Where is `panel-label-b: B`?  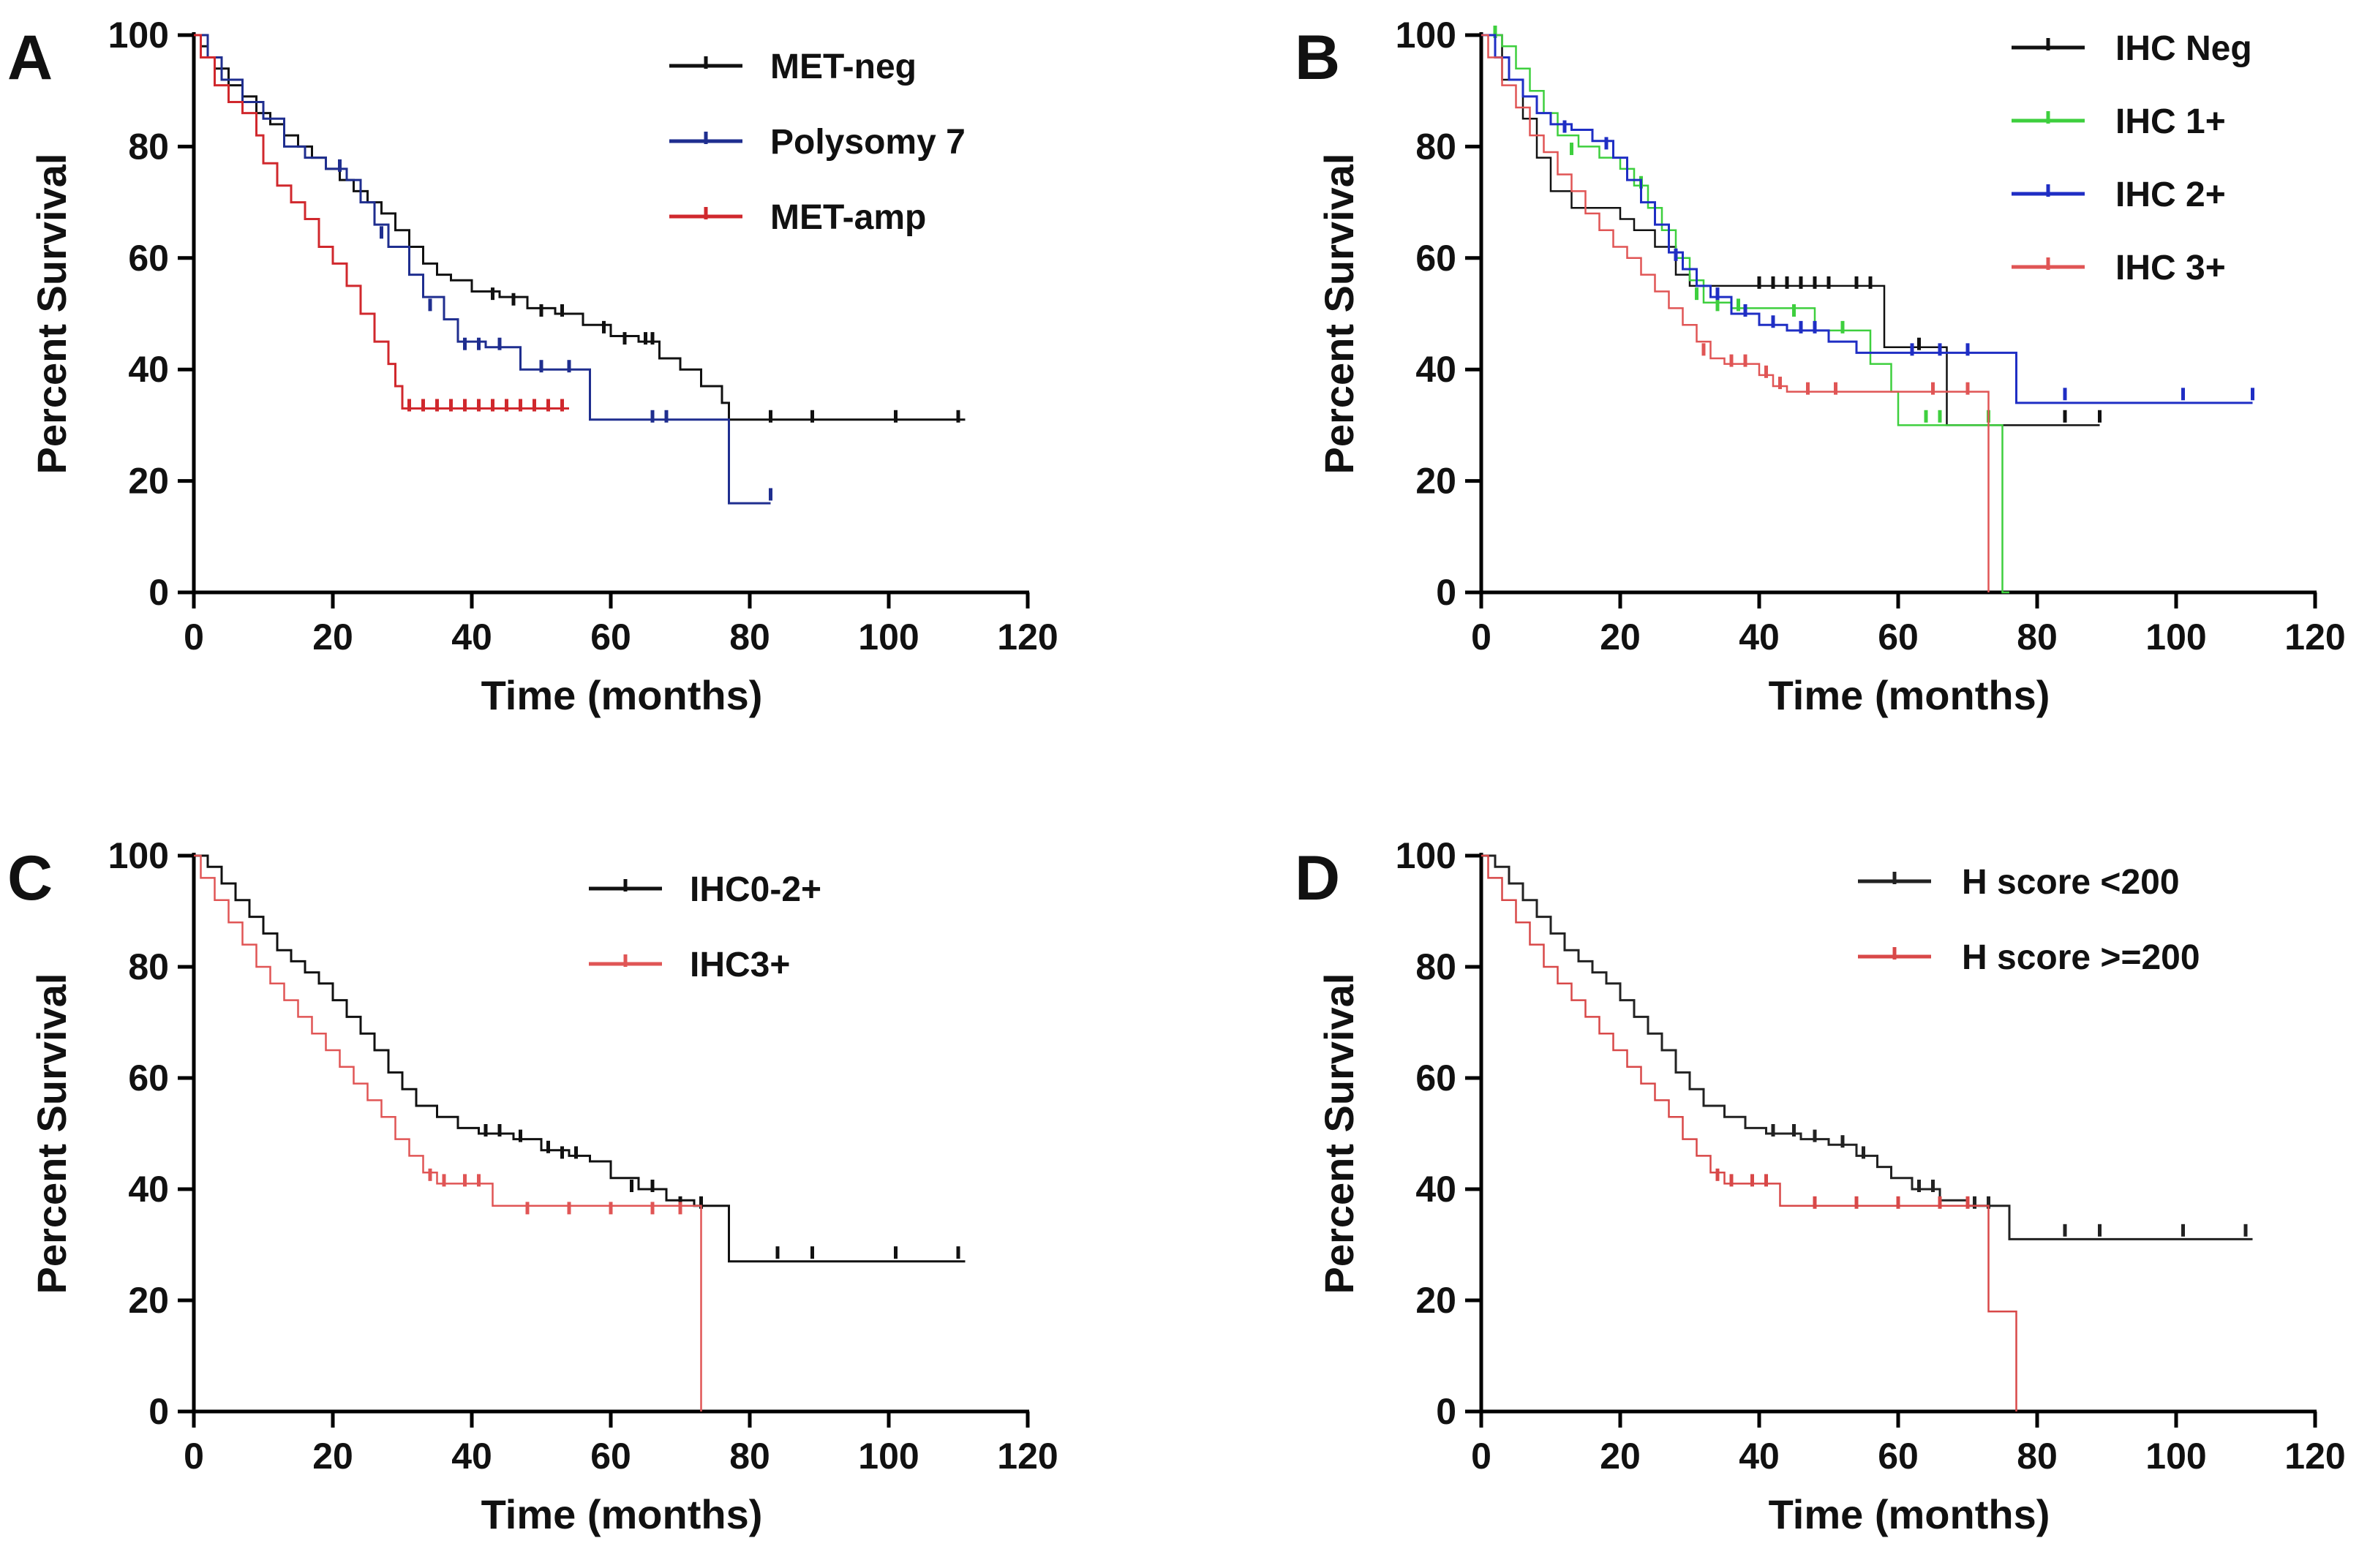
panel-label-b: B is located at coordinates (1317, 58).